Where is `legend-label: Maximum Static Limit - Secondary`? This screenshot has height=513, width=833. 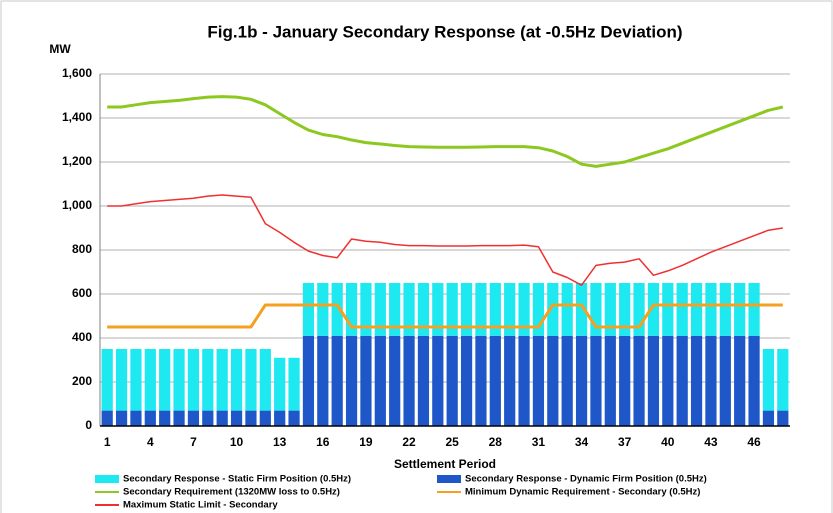 legend-label: Maximum Static Limit - Secondary is located at coordinates (200, 505).